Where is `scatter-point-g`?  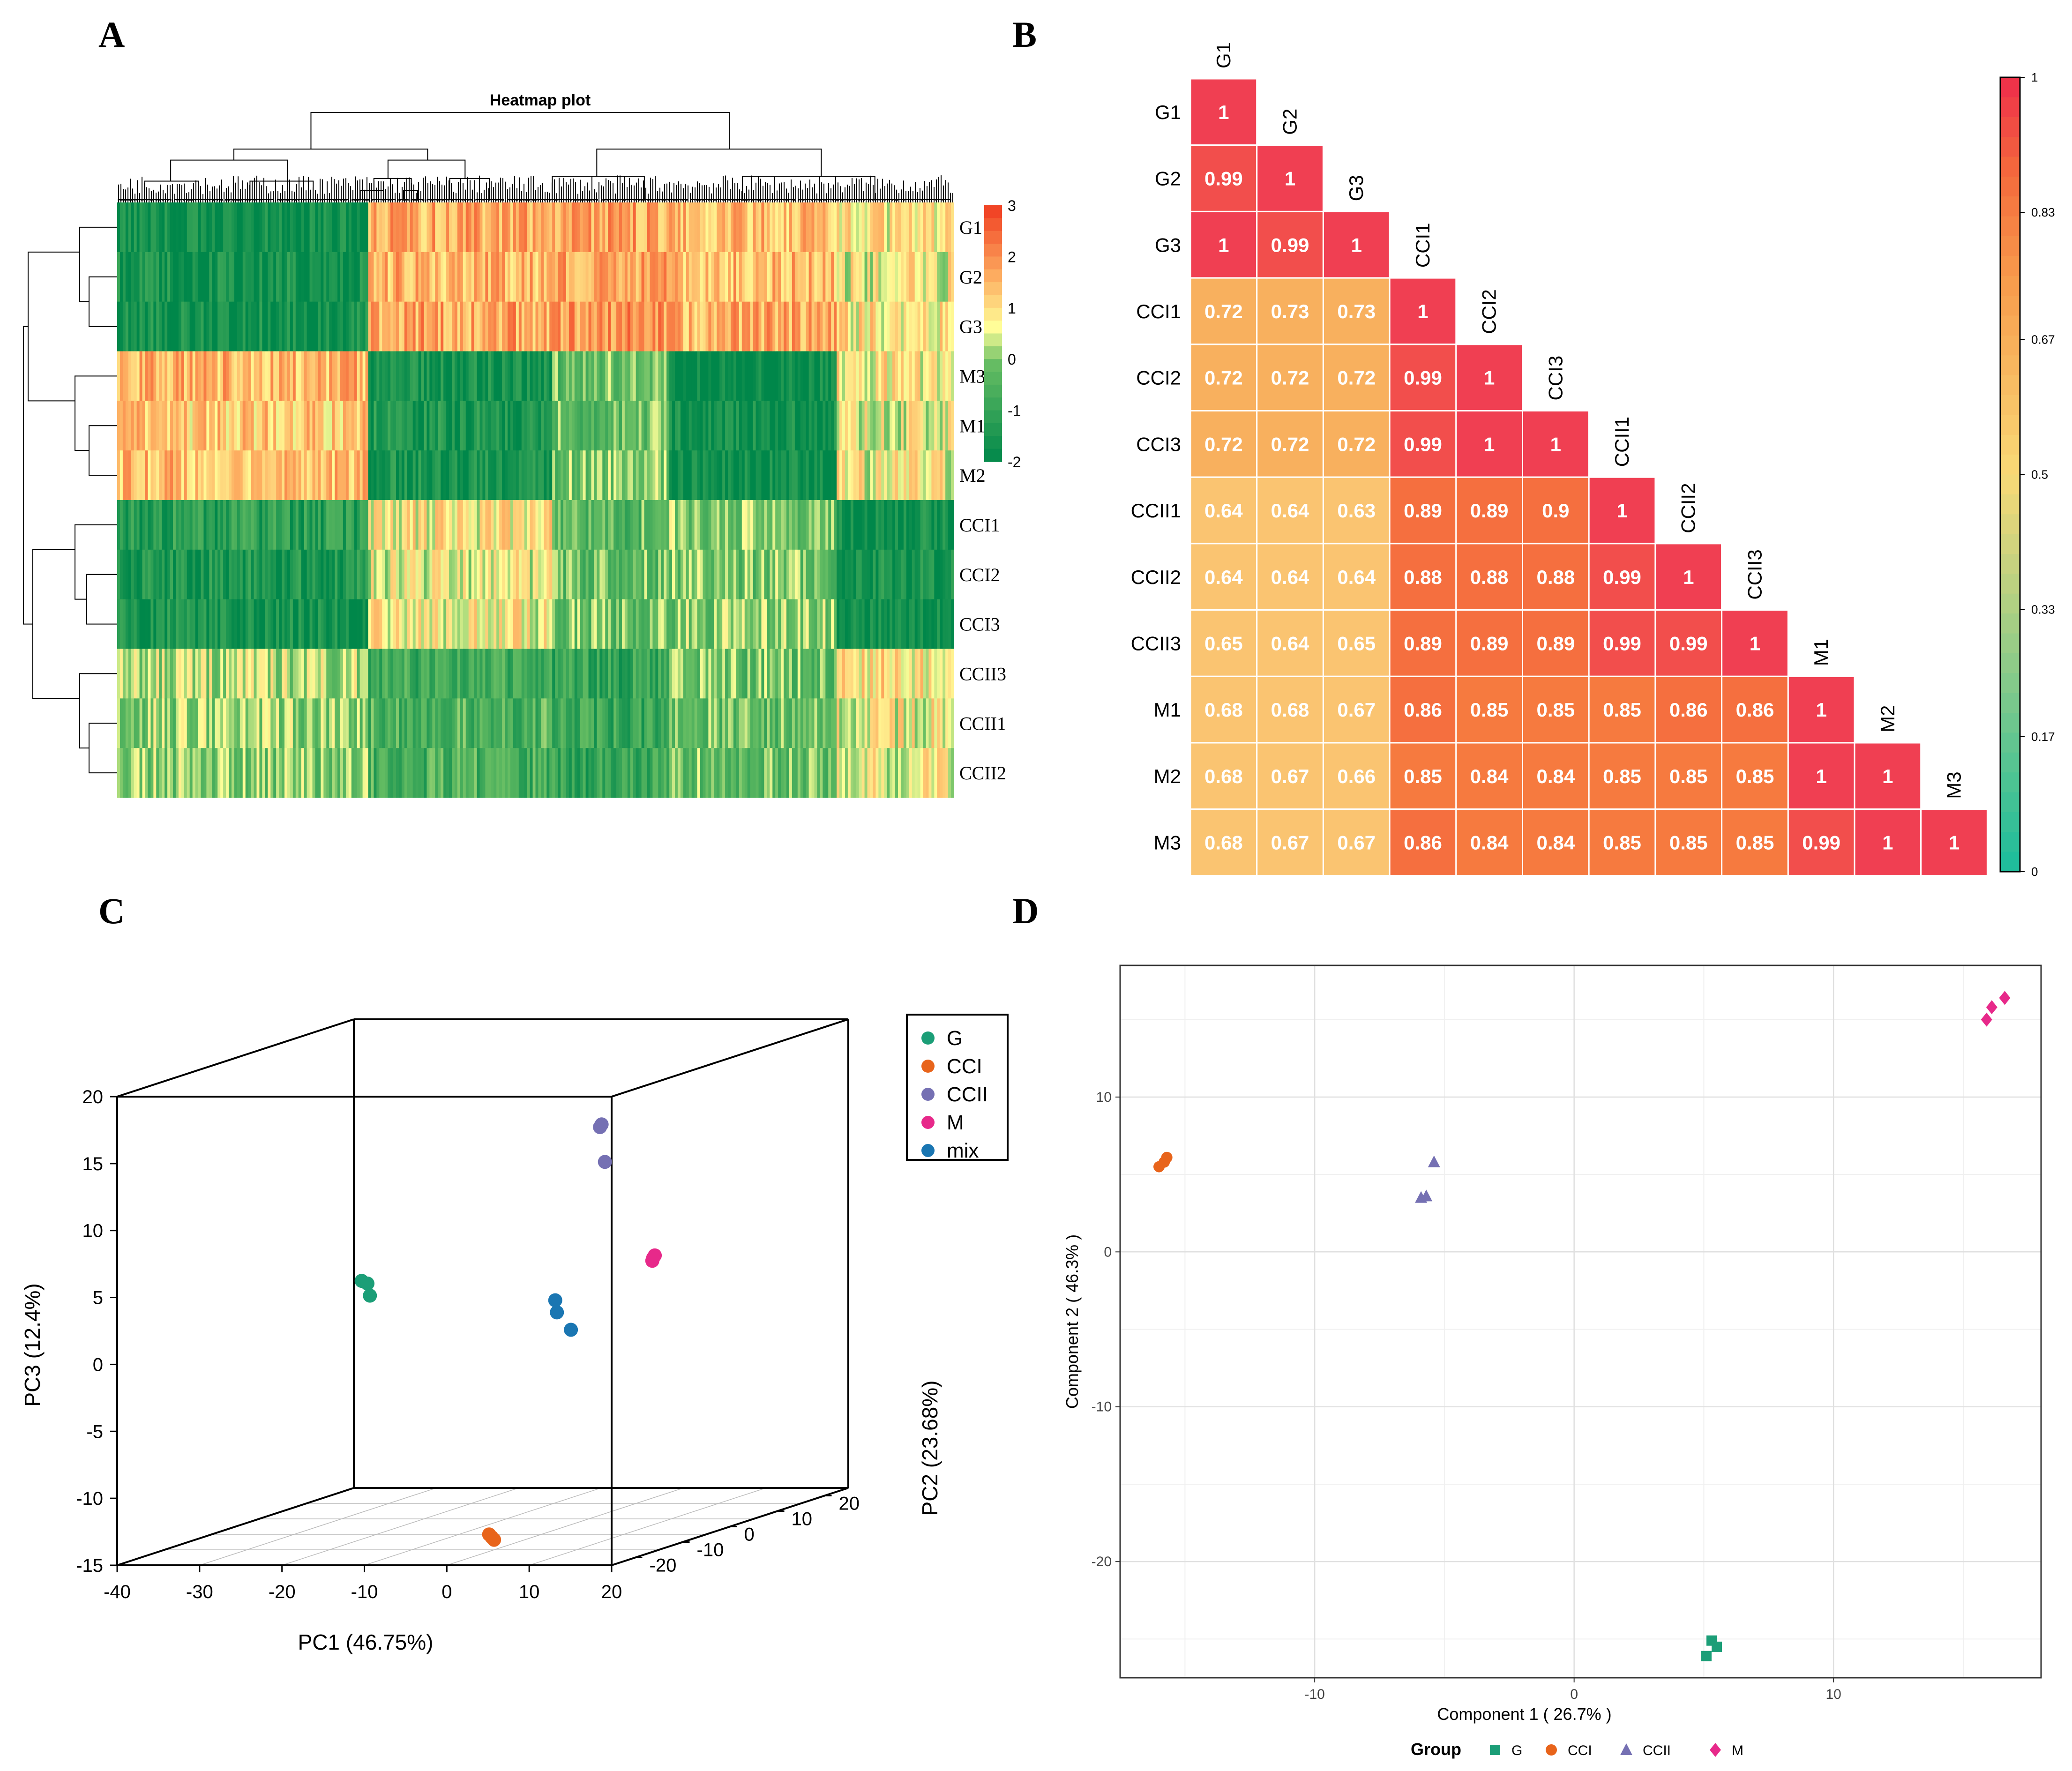
scatter-point-g is located at coordinates (1717, 1646).